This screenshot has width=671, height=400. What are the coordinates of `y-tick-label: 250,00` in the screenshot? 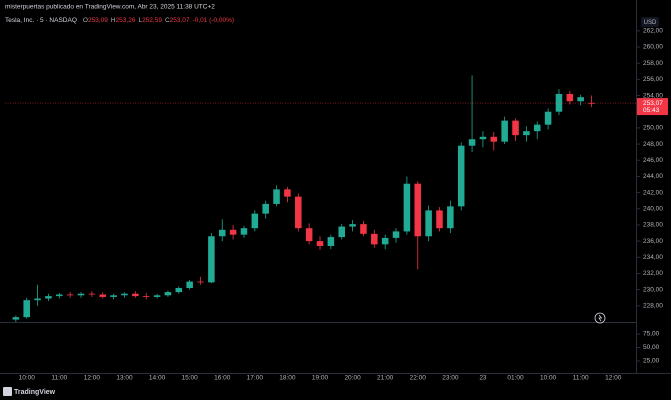 It's located at (653, 128).